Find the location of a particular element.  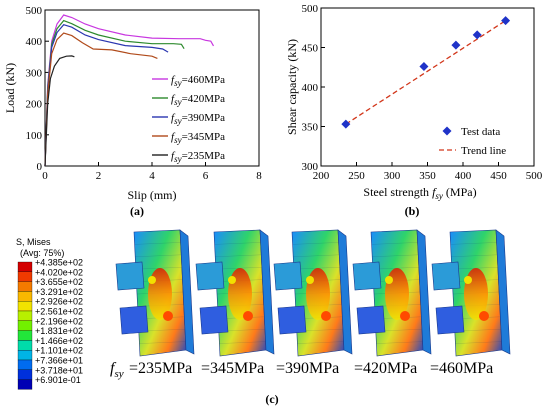

panel-label-a: (a) is located at coordinates (137, 211).